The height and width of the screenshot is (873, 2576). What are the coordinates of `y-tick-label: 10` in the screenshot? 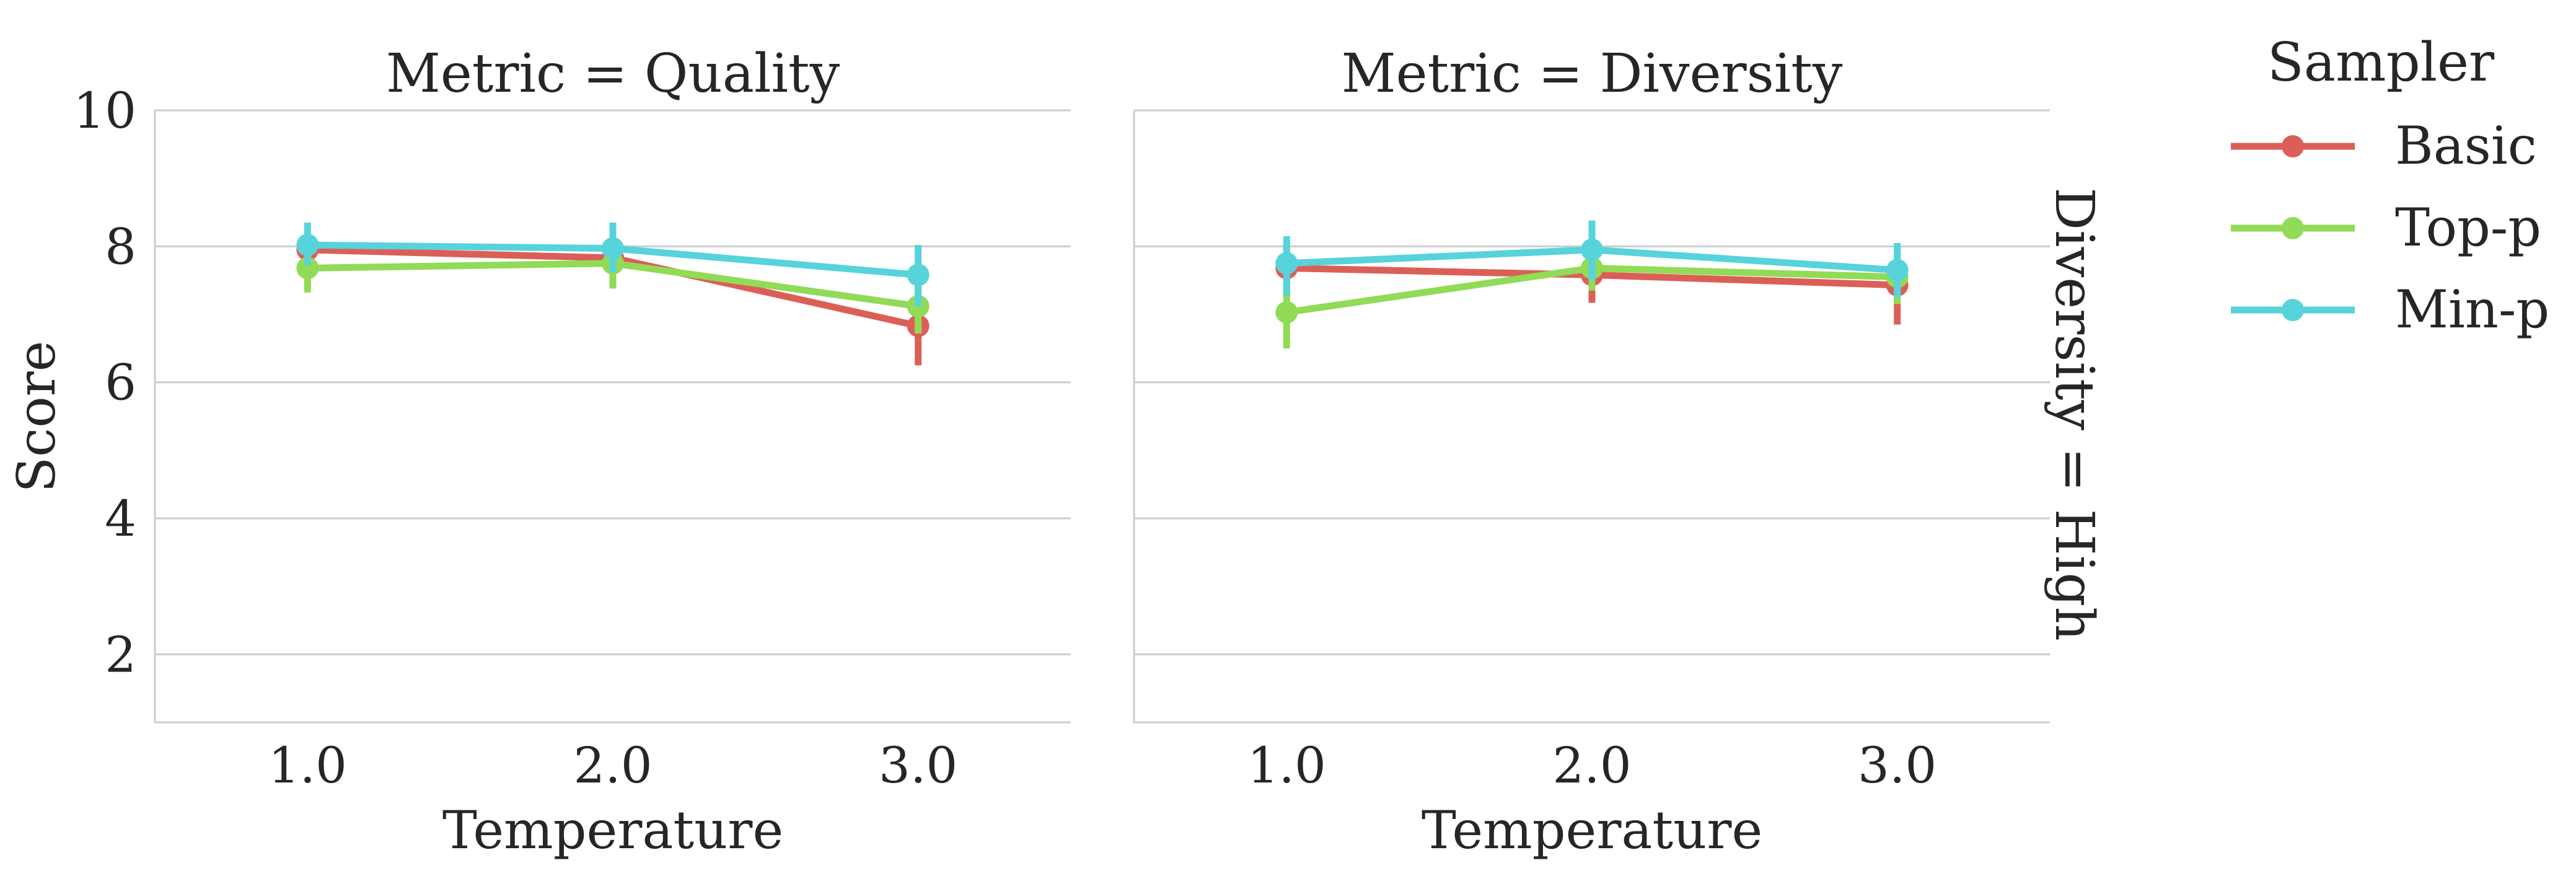 It's located at (105, 111).